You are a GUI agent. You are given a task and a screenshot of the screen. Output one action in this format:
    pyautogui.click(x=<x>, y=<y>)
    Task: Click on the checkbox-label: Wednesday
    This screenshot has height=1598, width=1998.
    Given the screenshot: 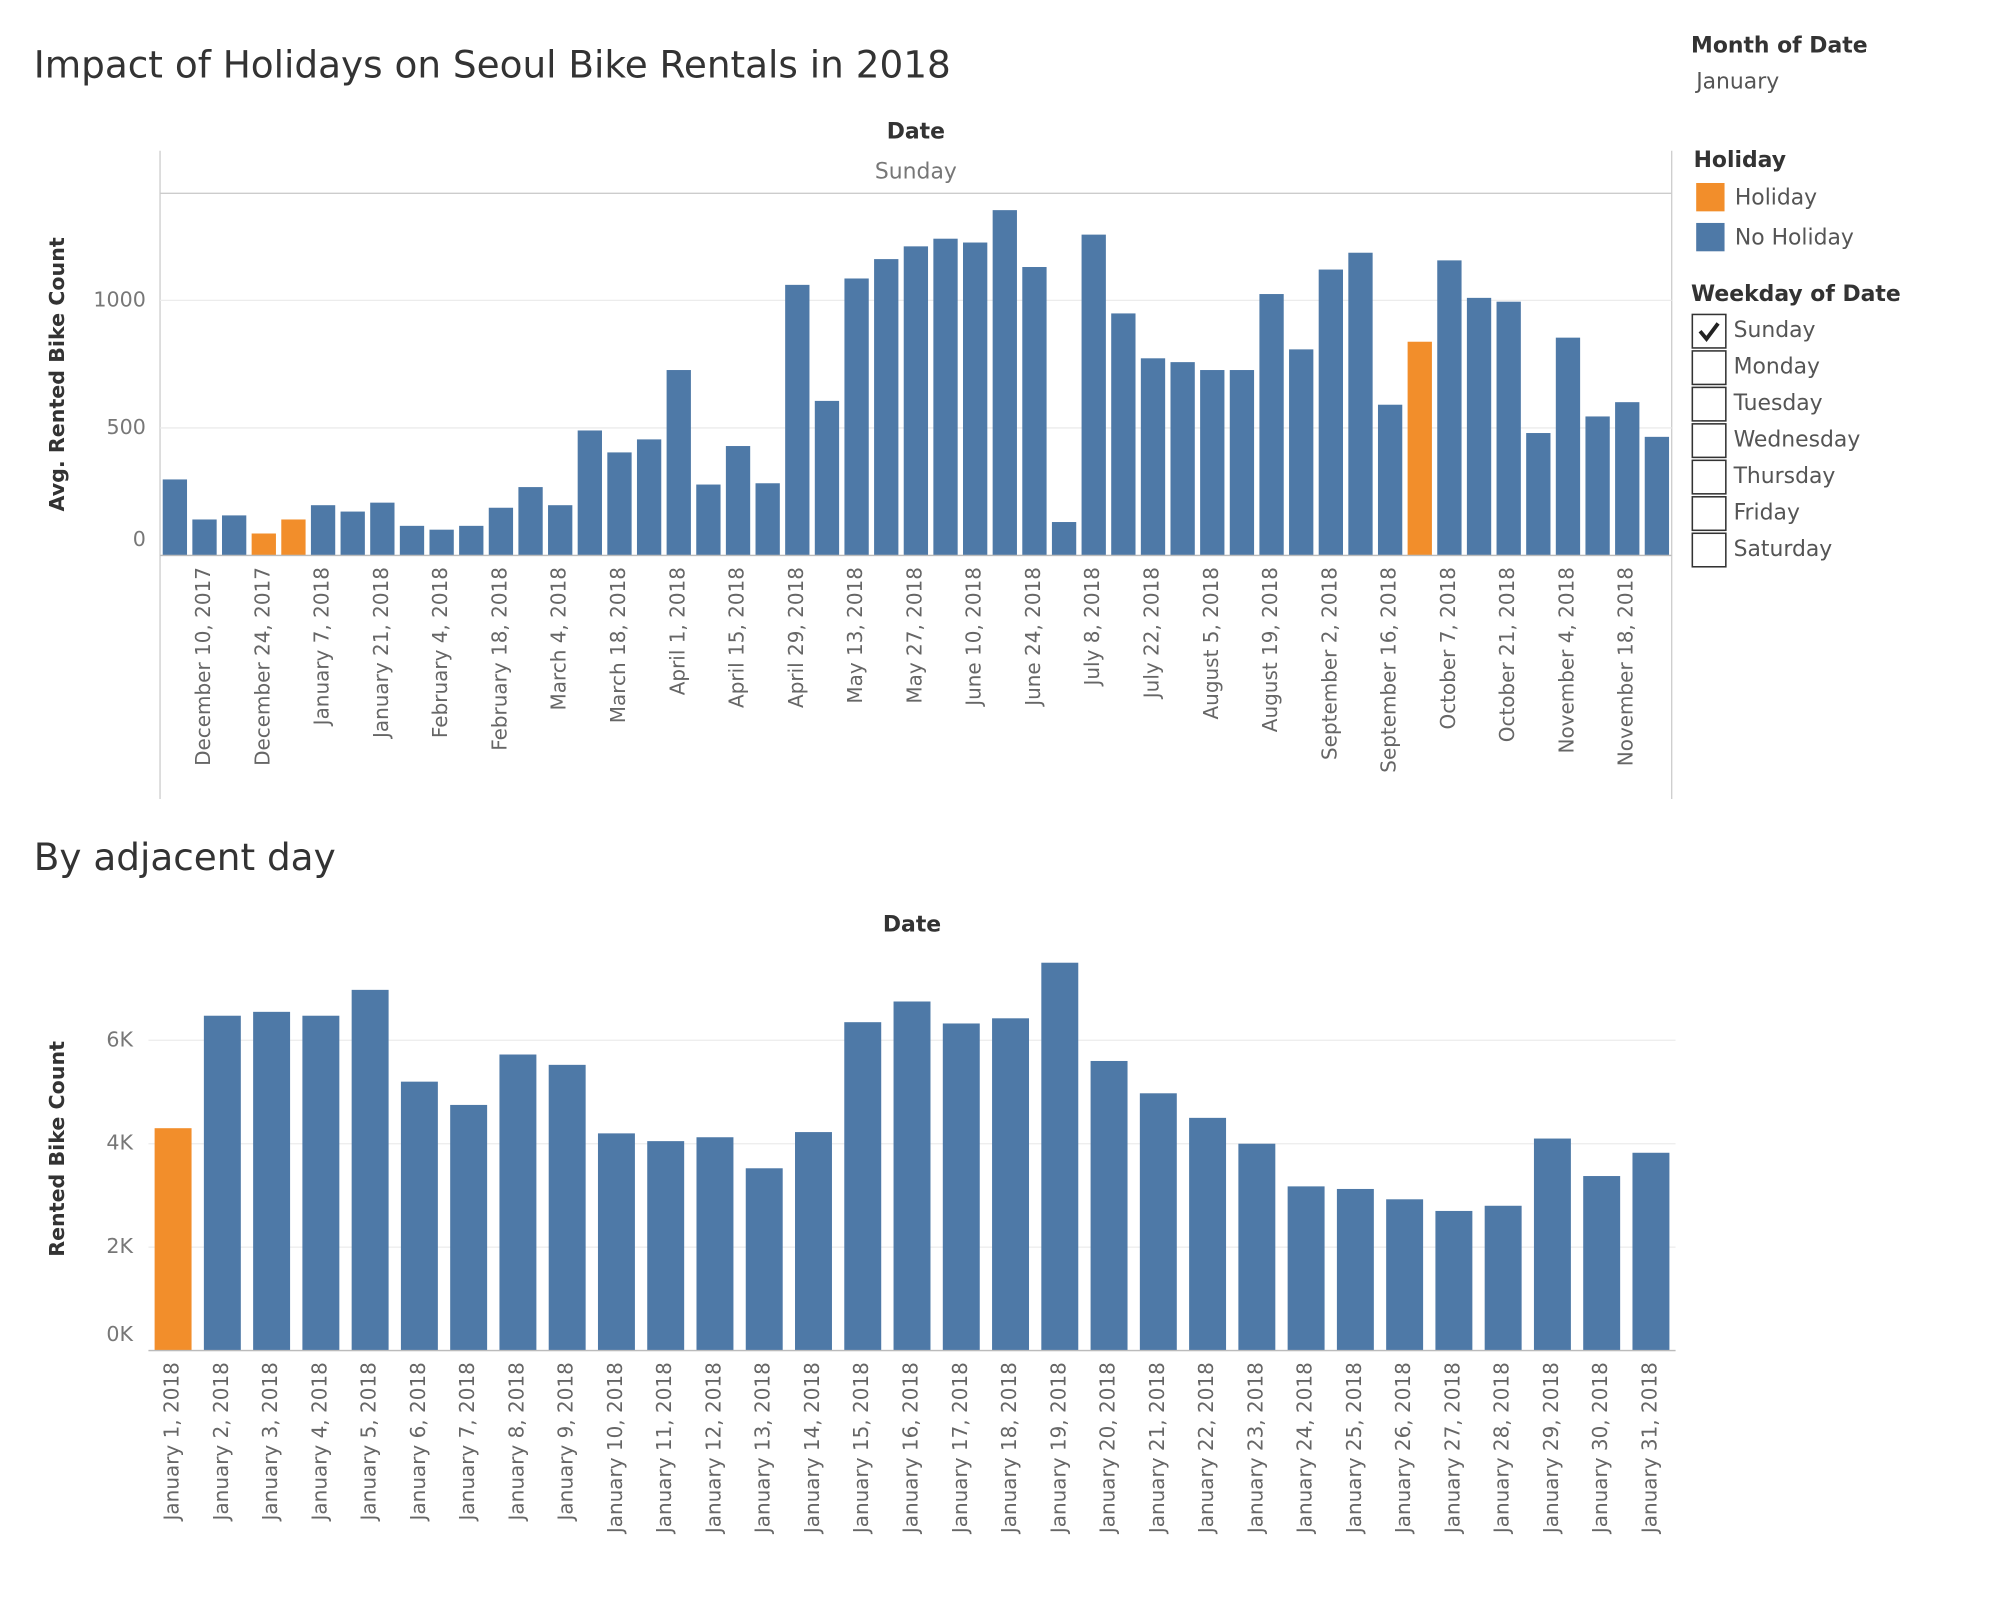 What is the action you would take?
    pyautogui.click(x=1797, y=440)
    